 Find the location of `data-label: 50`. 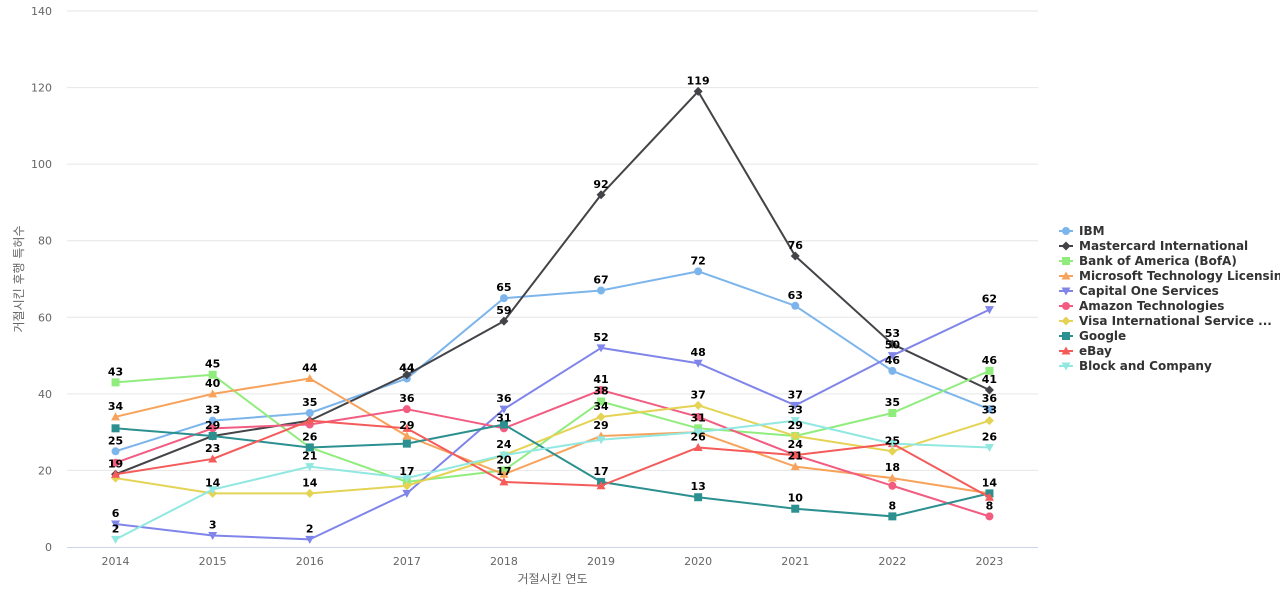

data-label: 50 is located at coordinates (893, 345).